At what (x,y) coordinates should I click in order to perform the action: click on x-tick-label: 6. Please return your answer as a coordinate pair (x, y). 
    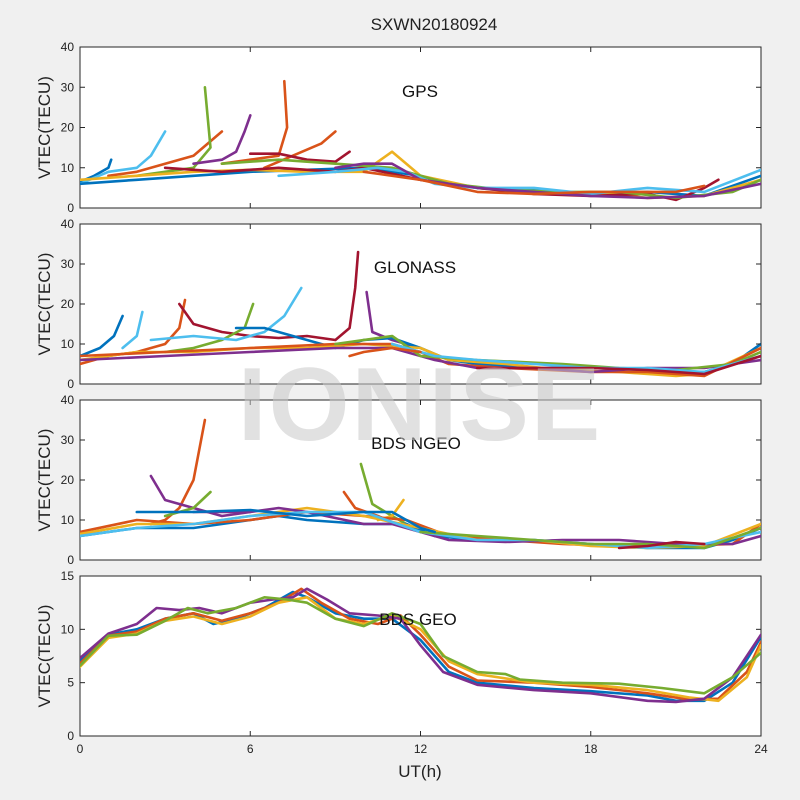
    Looking at the image, I should click on (250, 749).